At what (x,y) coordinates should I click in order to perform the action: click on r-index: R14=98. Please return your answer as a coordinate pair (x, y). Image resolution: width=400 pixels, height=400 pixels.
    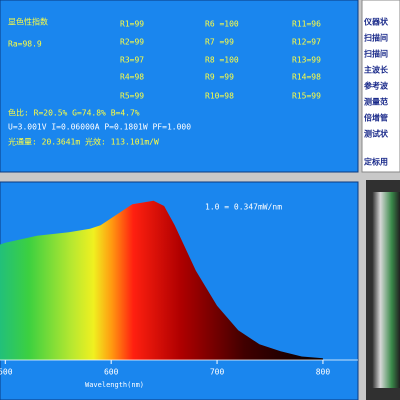
    Looking at the image, I should click on (306, 77).